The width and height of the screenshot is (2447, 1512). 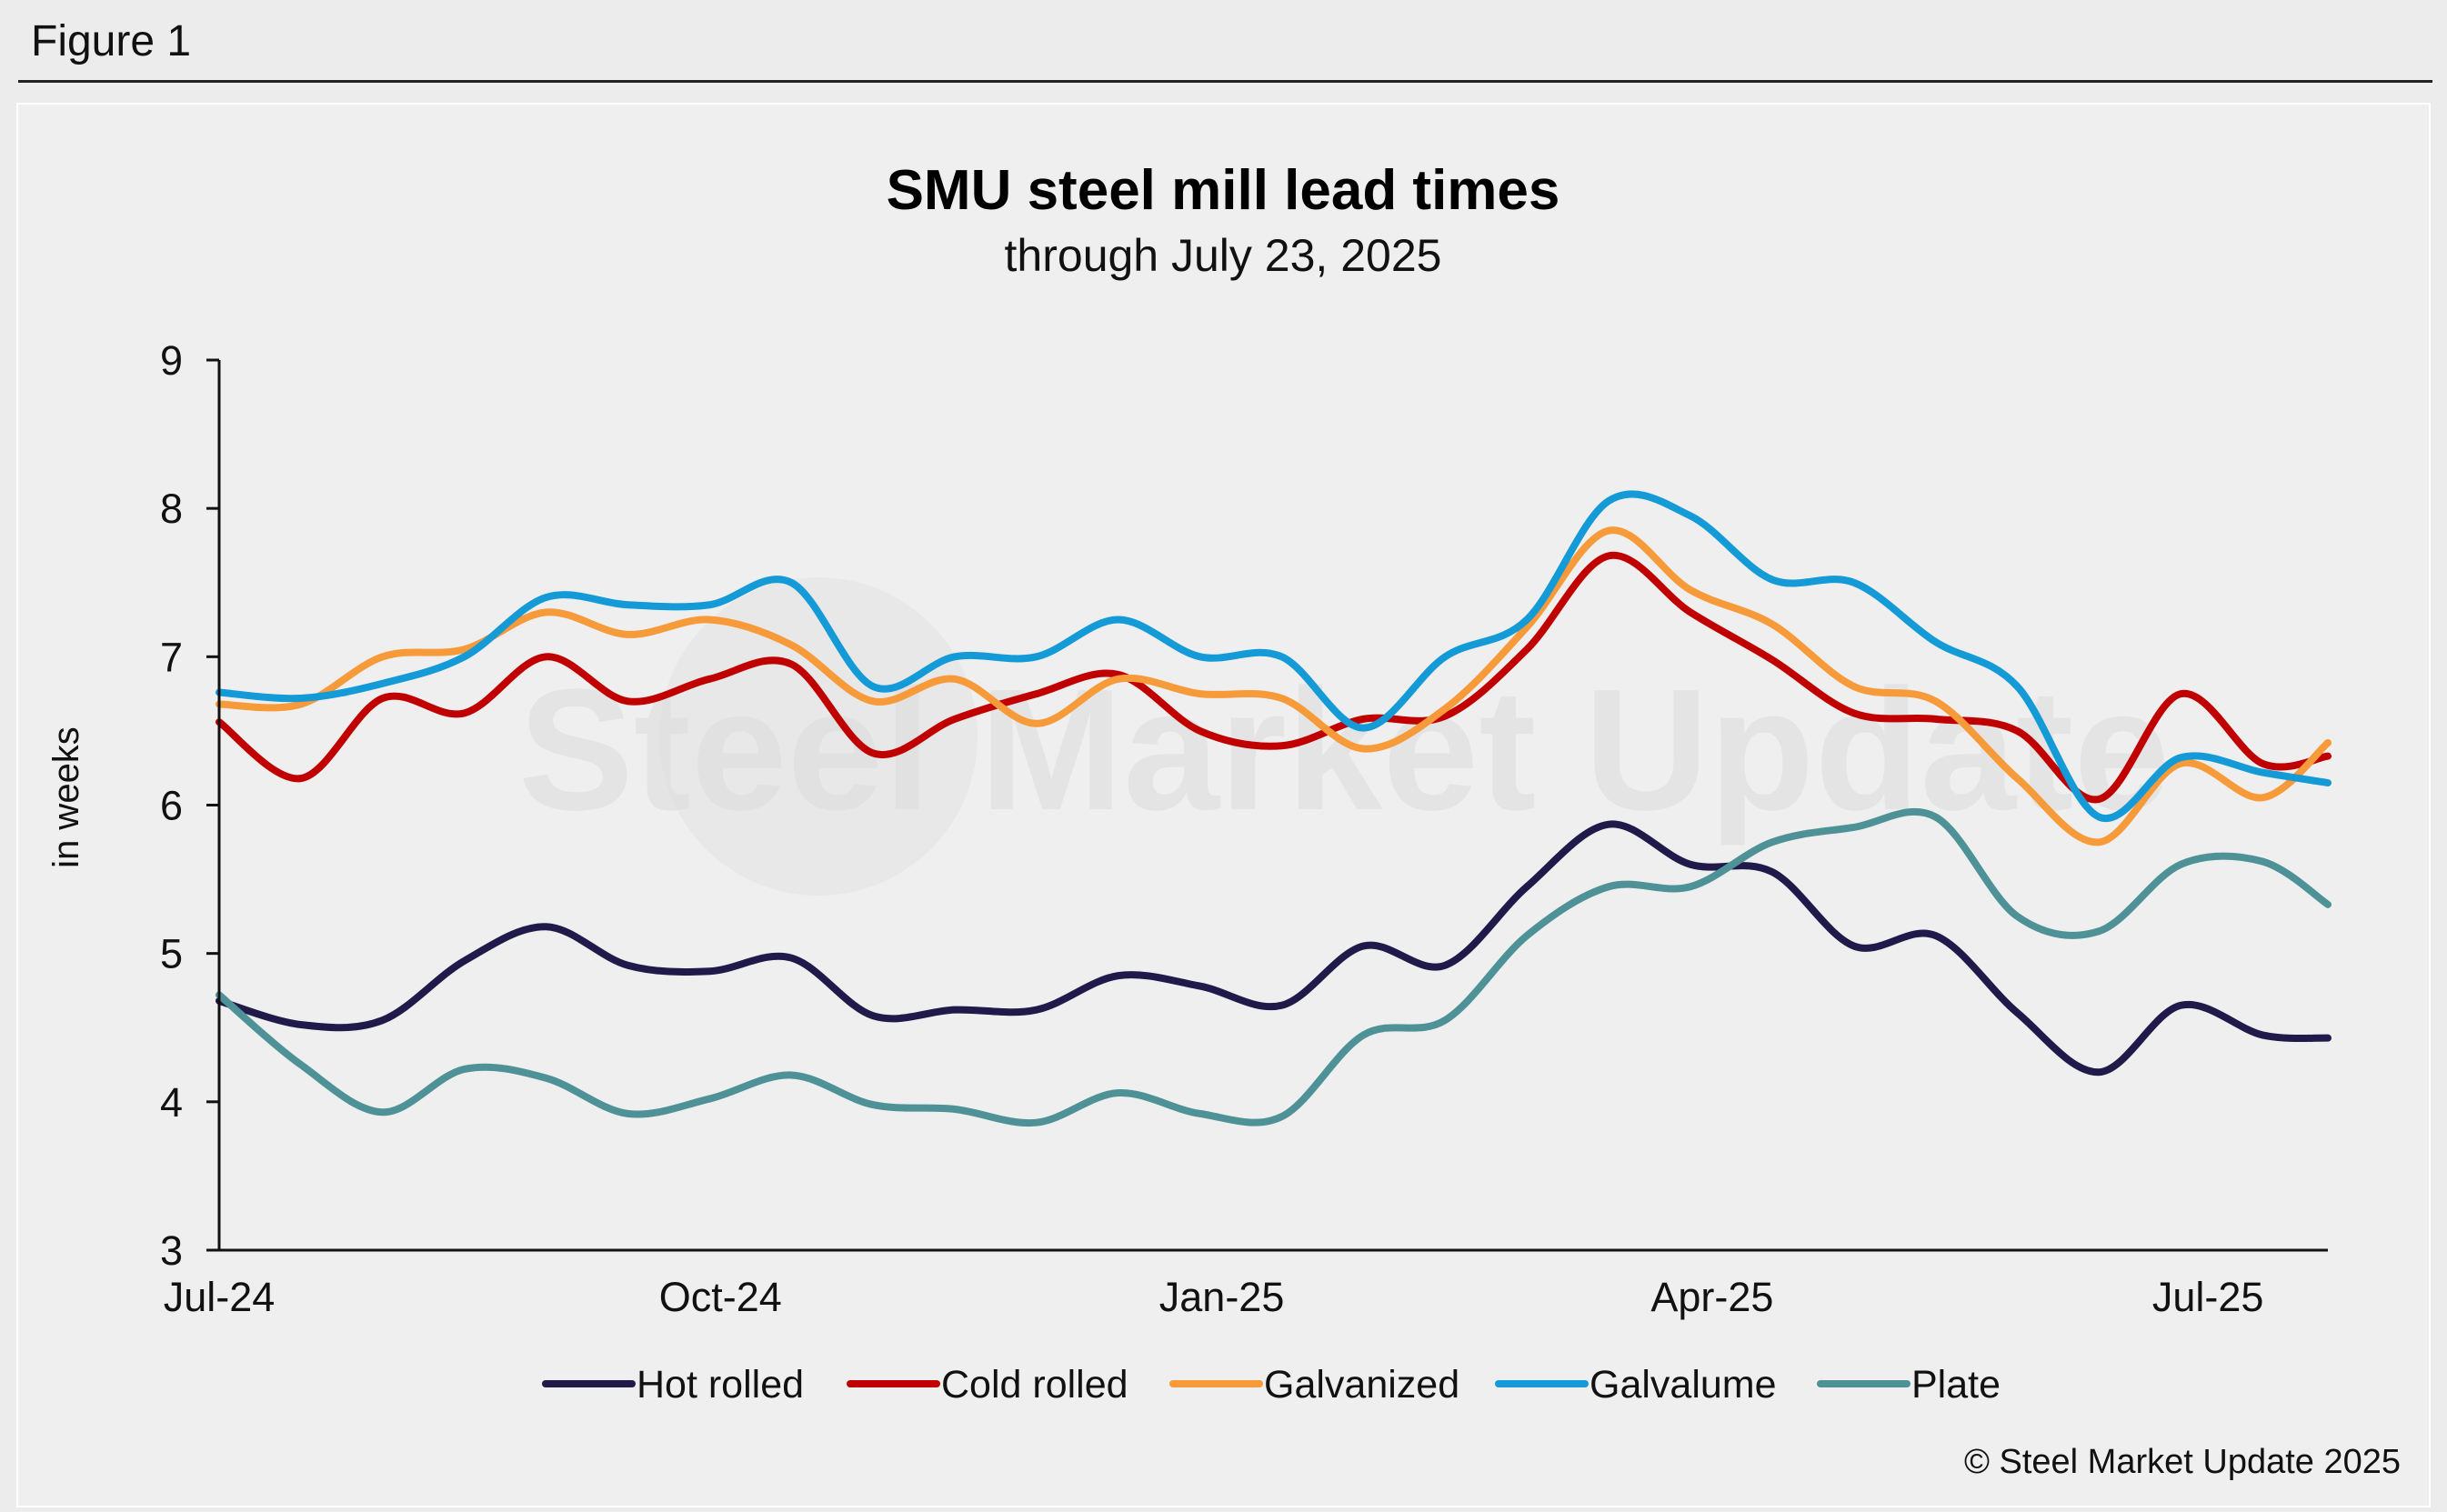 What do you see at coordinates (1361, 1385) in the screenshot?
I see `legend-label: Galvanized` at bounding box center [1361, 1385].